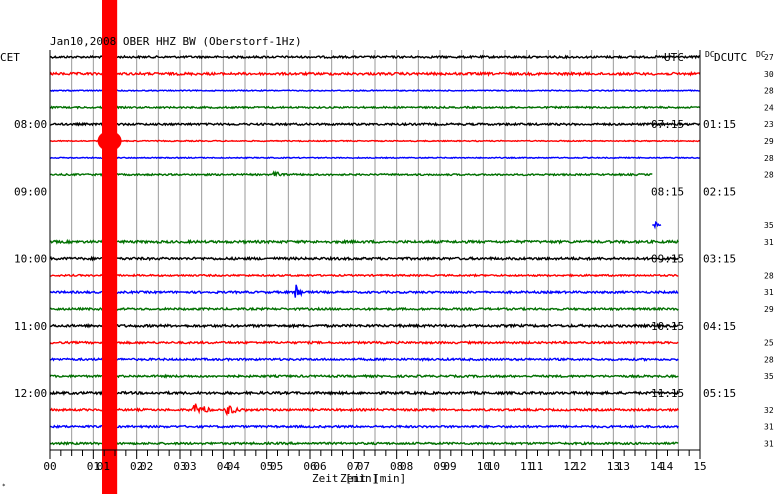 This screenshot has height=494, width=780. Describe the element at coordinates (363, 466) in the screenshot. I see `x-tick-label-overlap: 07` at that location.